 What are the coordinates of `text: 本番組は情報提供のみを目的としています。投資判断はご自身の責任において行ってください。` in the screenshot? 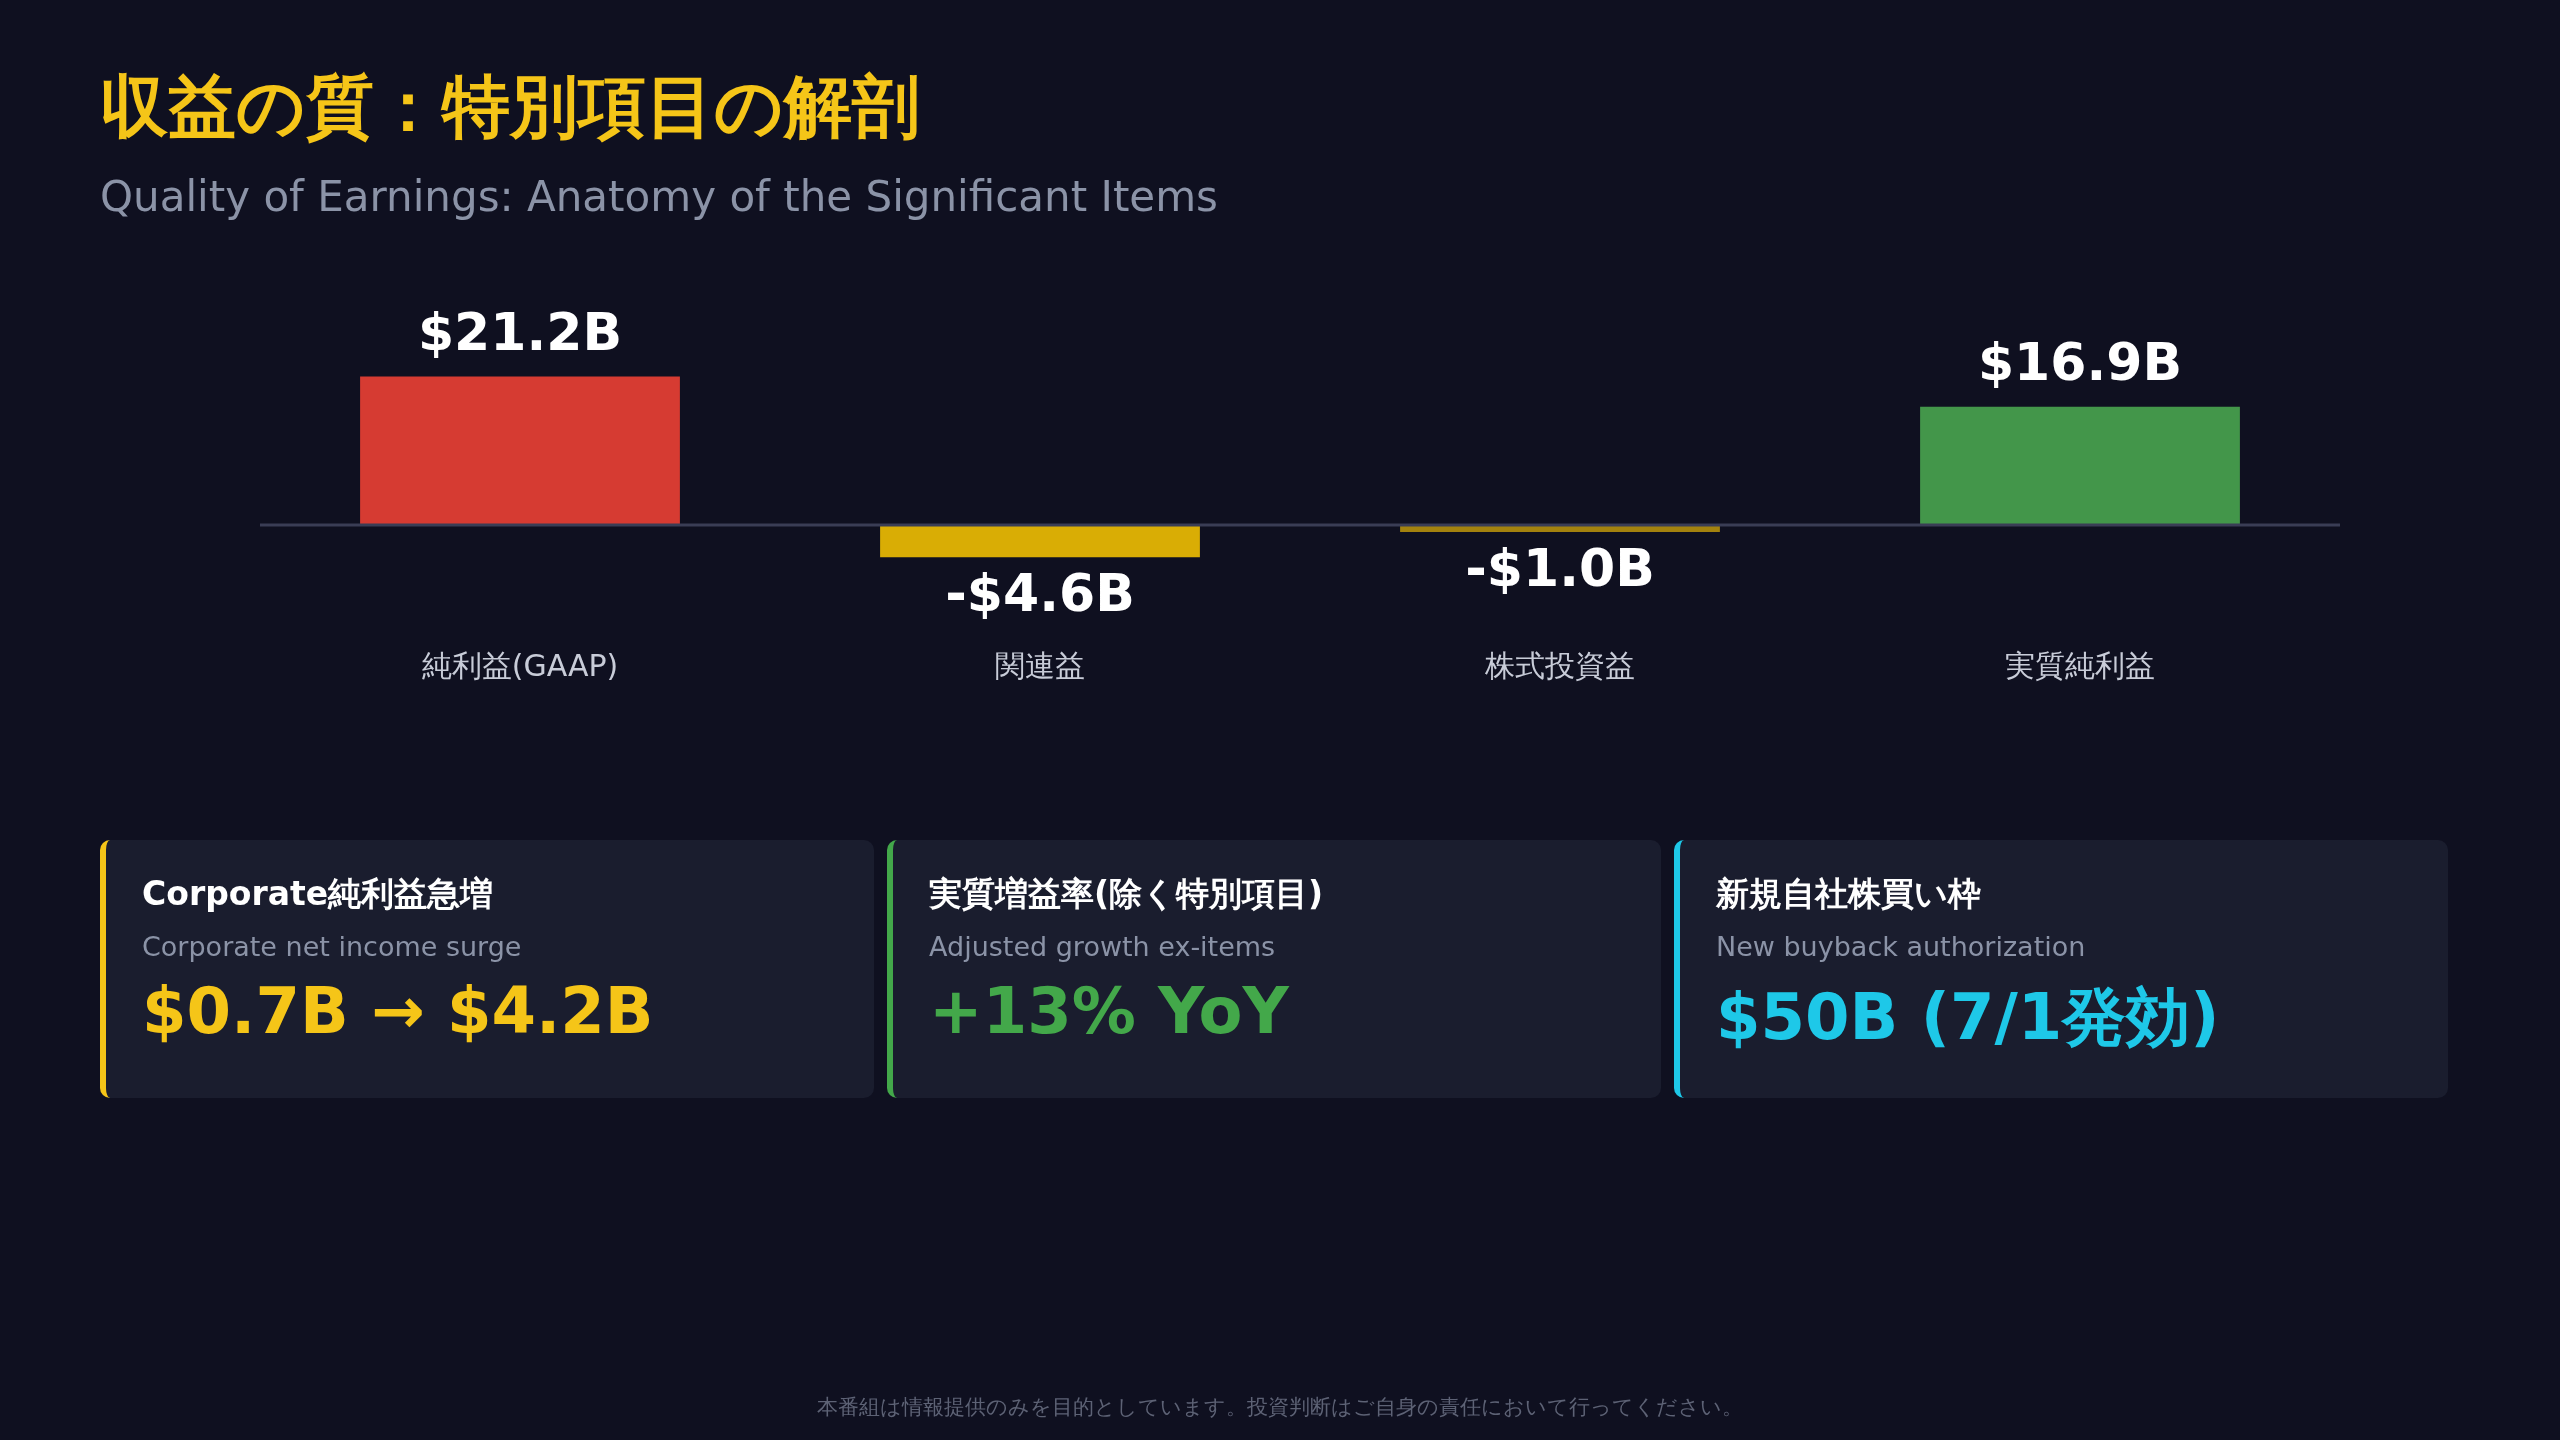 It's located at (1280, 1407).